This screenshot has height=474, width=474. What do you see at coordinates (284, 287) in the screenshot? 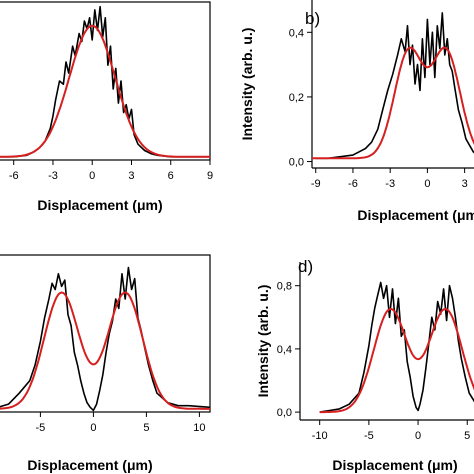
I see `y-tick-label: 0,8` at bounding box center [284, 287].